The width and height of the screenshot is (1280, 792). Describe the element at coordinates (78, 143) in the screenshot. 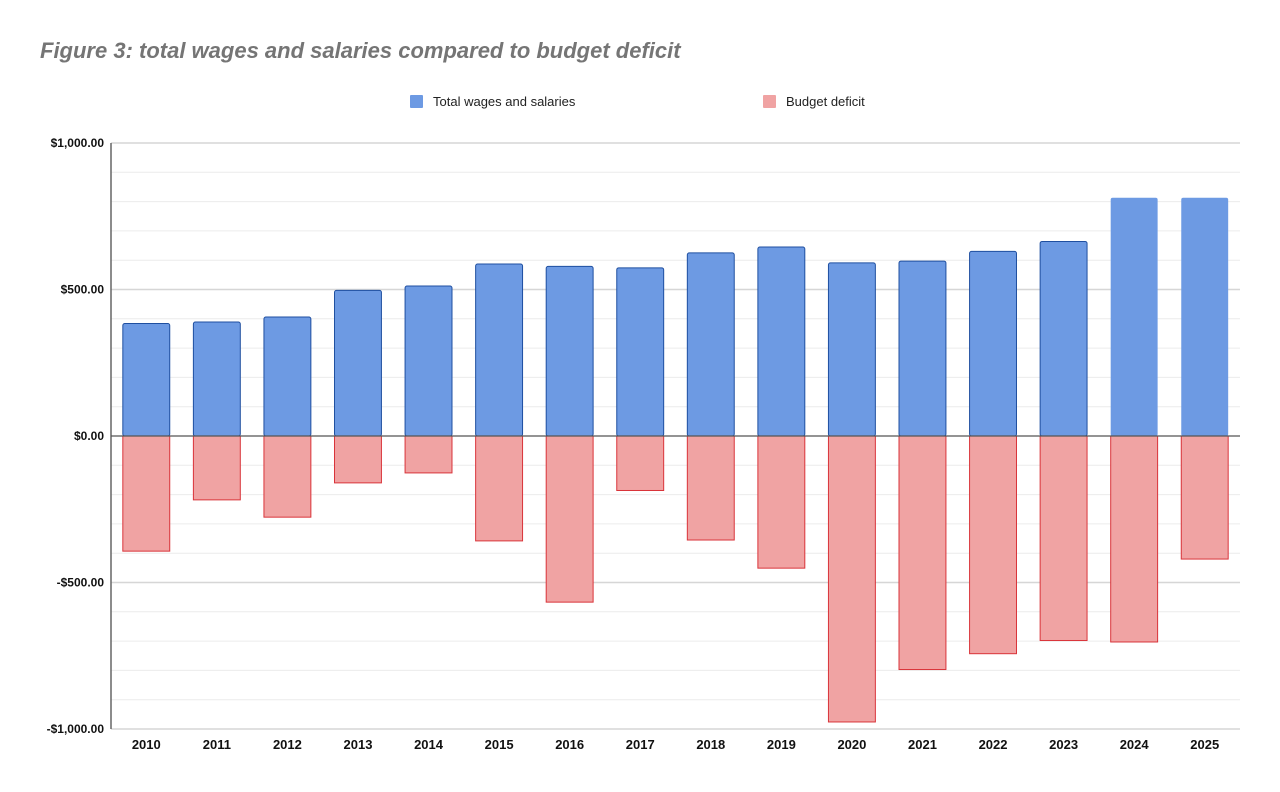

I see `y-tick-label: $1,000.00` at that location.